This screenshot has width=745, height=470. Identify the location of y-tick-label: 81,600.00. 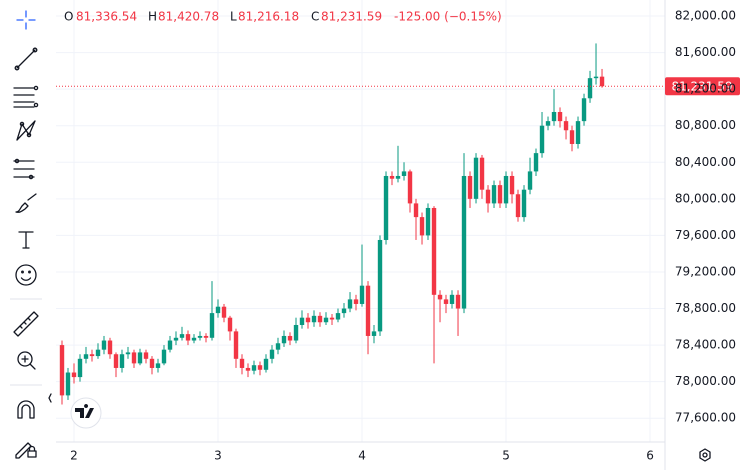
(705, 52).